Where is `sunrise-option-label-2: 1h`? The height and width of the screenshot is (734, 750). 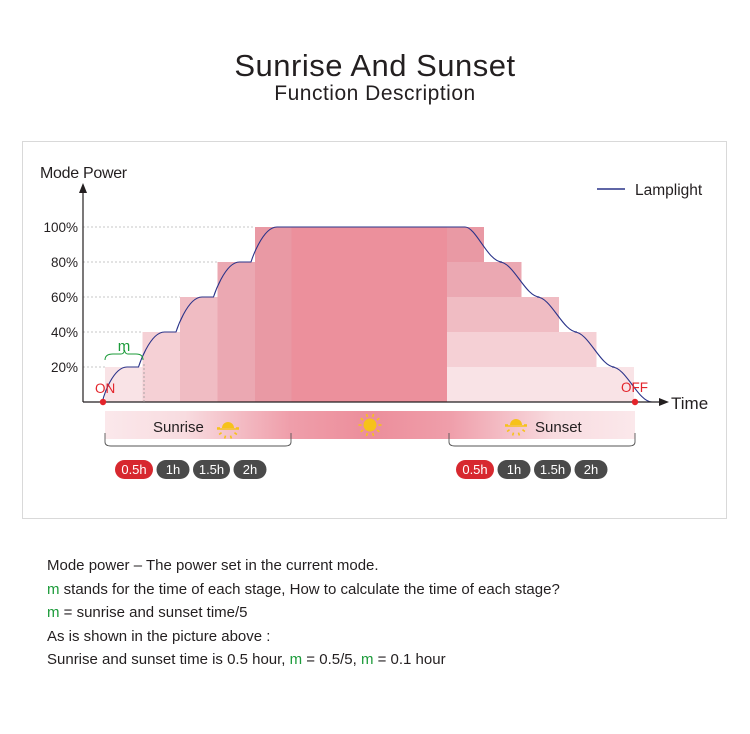
sunrise-option-label-2: 1h is located at coordinates (173, 469).